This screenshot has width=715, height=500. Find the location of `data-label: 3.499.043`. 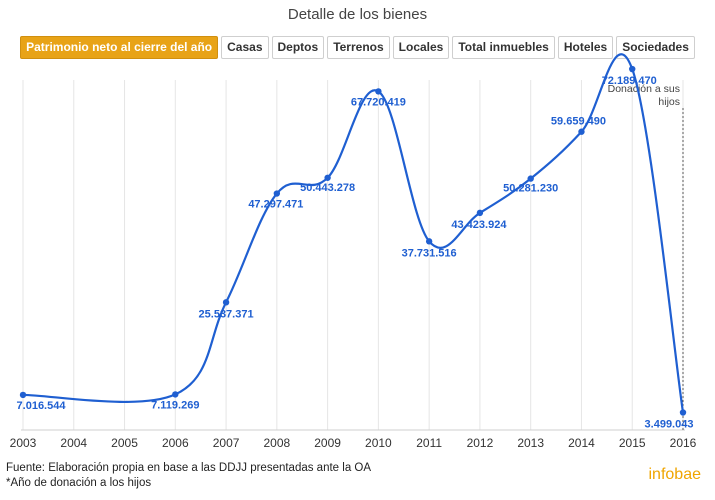

data-label: 3.499.043 is located at coordinates (669, 425).